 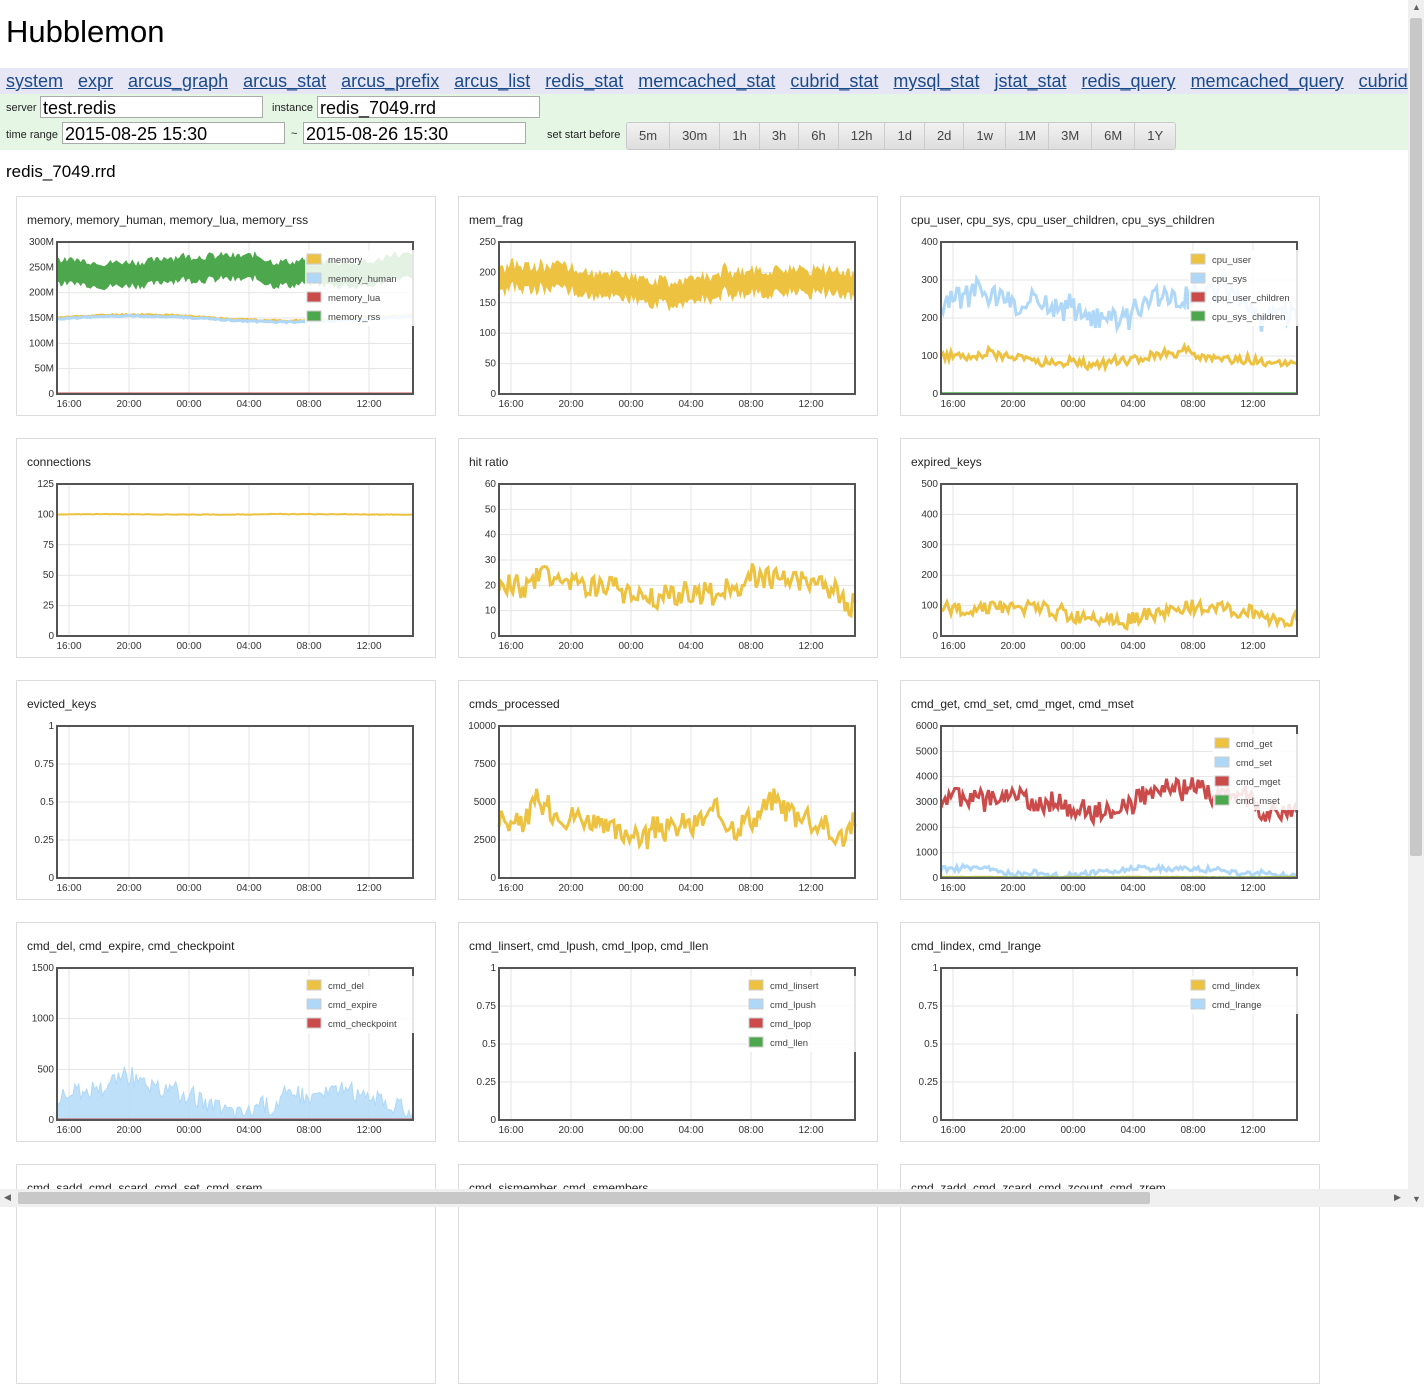 What do you see at coordinates (1028, 136) in the screenshot?
I see `range-button-1M: 1M` at bounding box center [1028, 136].